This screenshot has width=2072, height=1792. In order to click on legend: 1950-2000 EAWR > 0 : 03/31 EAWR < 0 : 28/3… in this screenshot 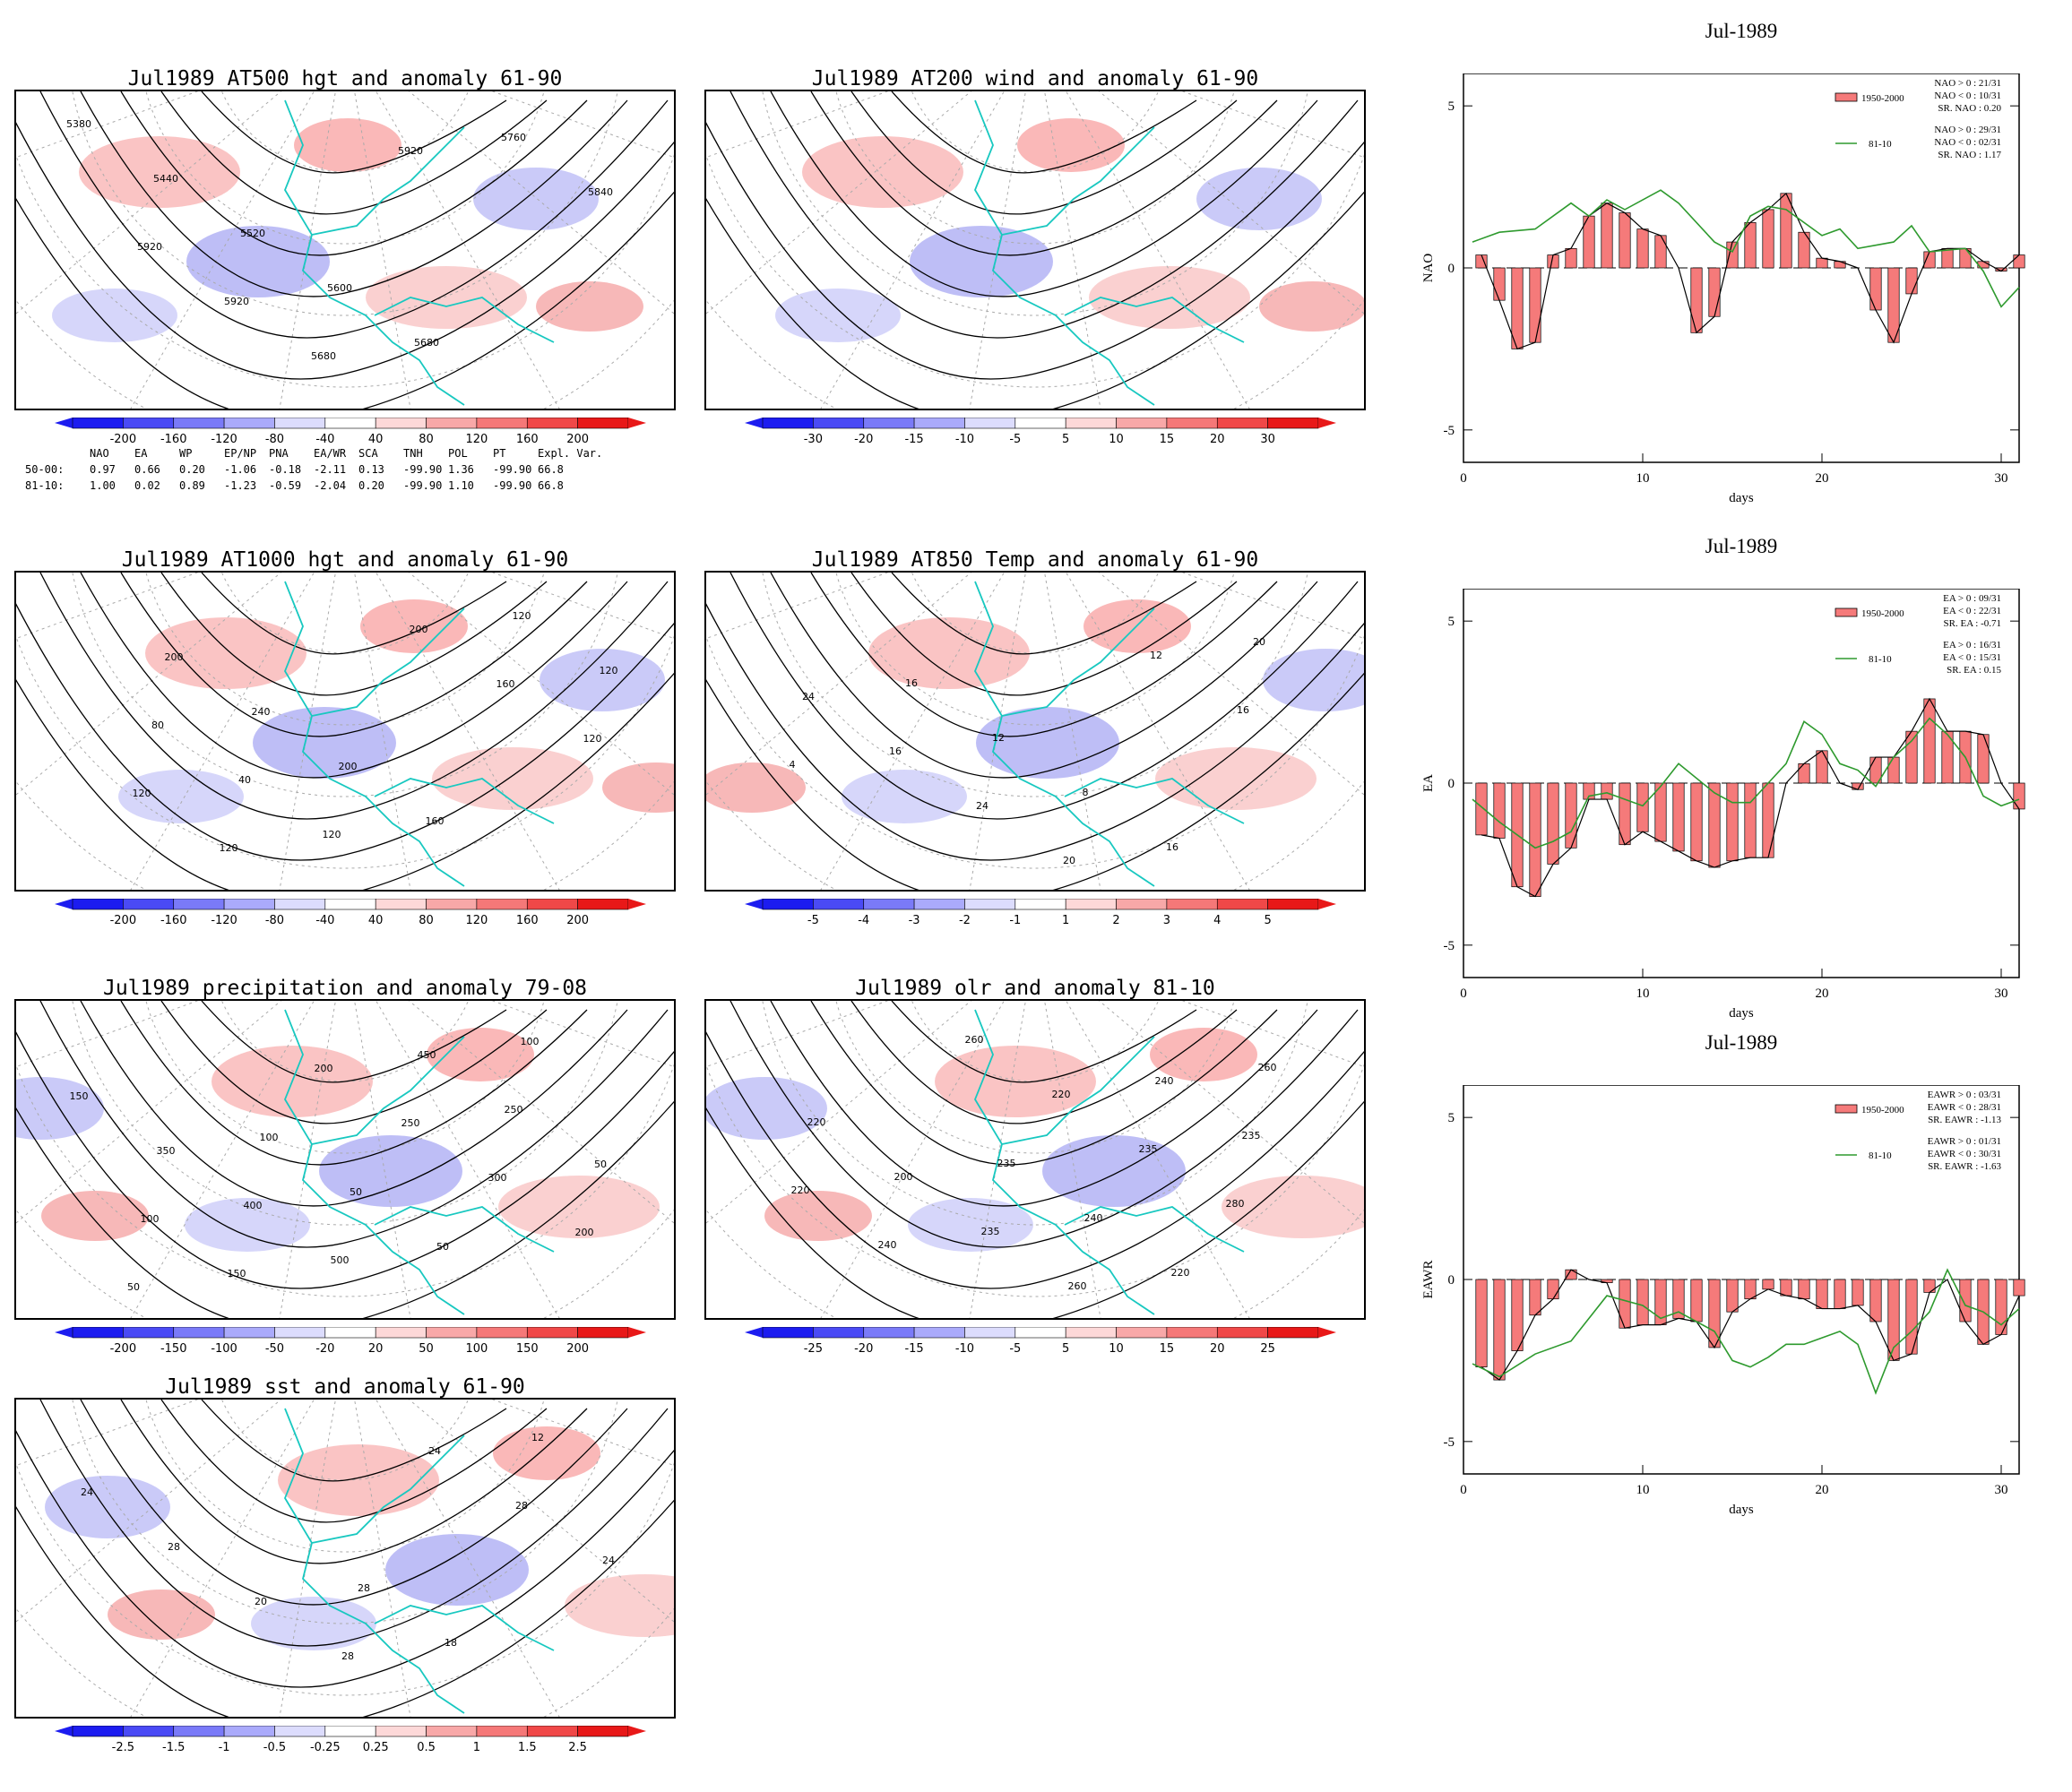, I will do `click(1918, 1131)`.